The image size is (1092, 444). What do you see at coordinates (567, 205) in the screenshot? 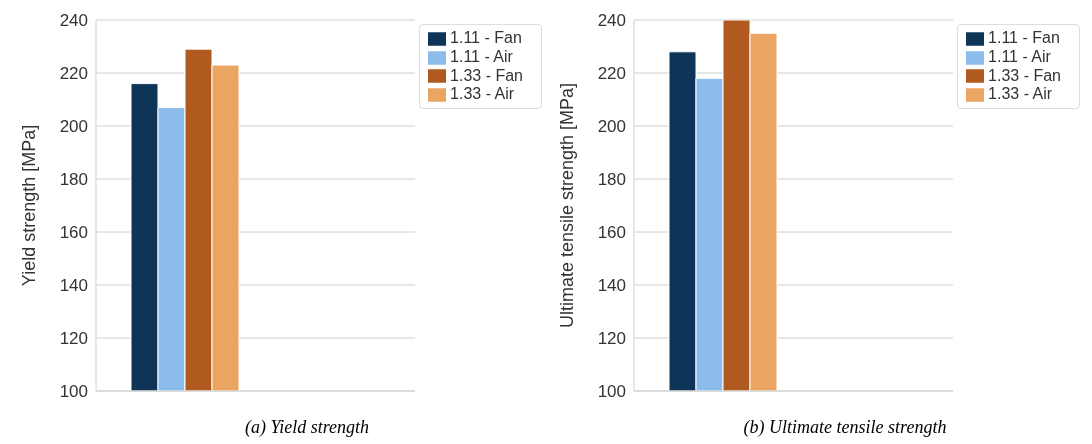
I see `y-axis-title: Ultimate tensile strength [MPa]` at bounding box center [567, 205].